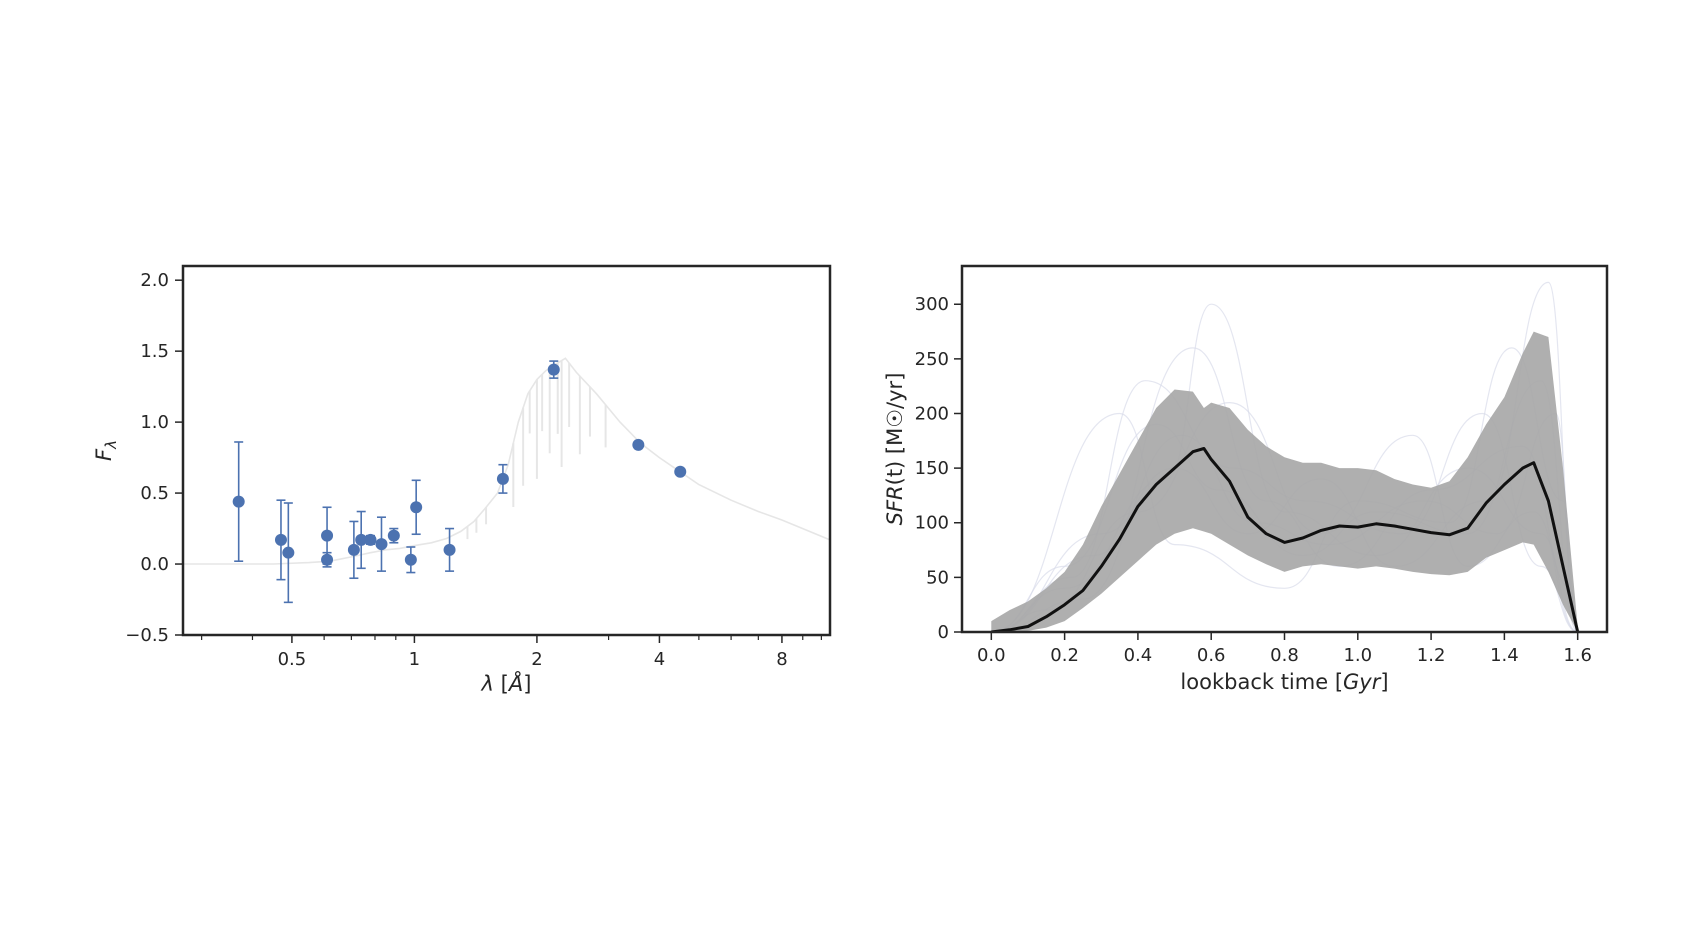 The width and height of the screenshot is (1687, 949). Describe the element at coordinates (1284, 655) in the screenshot. I see `sfh-x-tick-label: 0.8` at that location.